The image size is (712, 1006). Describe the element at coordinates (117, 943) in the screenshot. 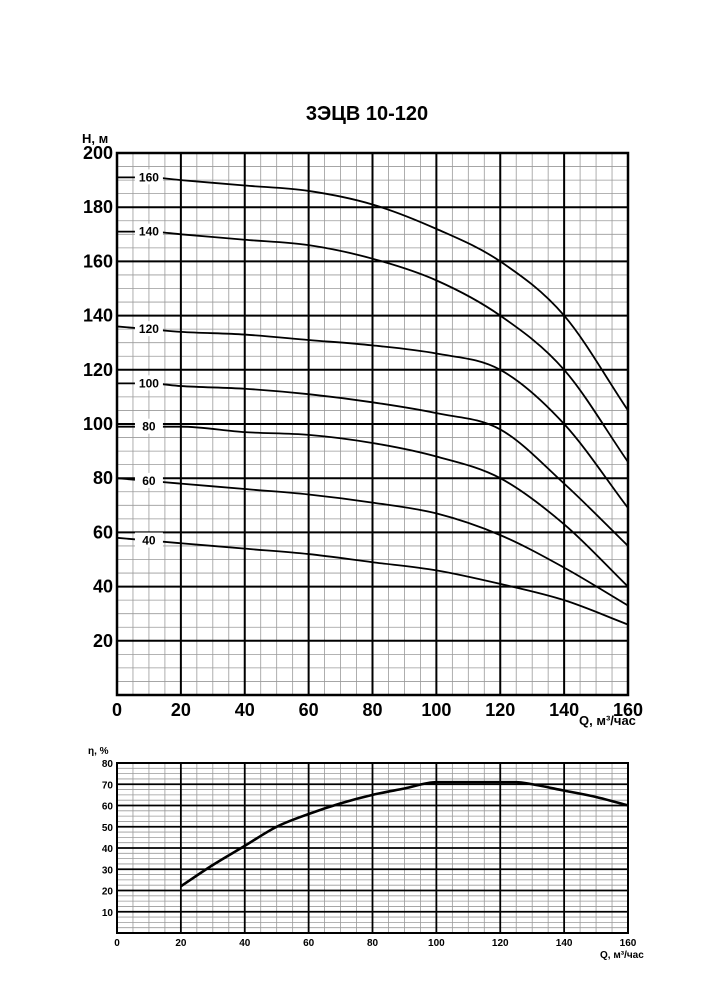

I see `eff-x-tick-label: 0` at that location.